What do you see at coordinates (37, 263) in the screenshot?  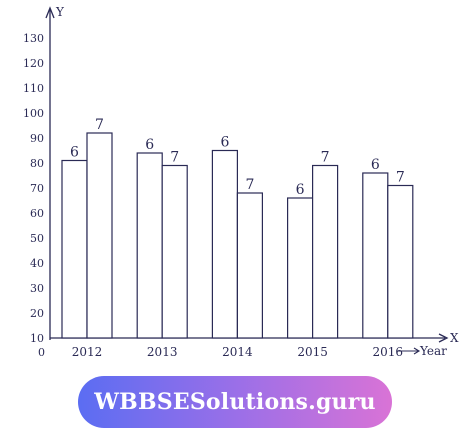 I see `y-tick-label: 40` at bounding box center [37, 263].